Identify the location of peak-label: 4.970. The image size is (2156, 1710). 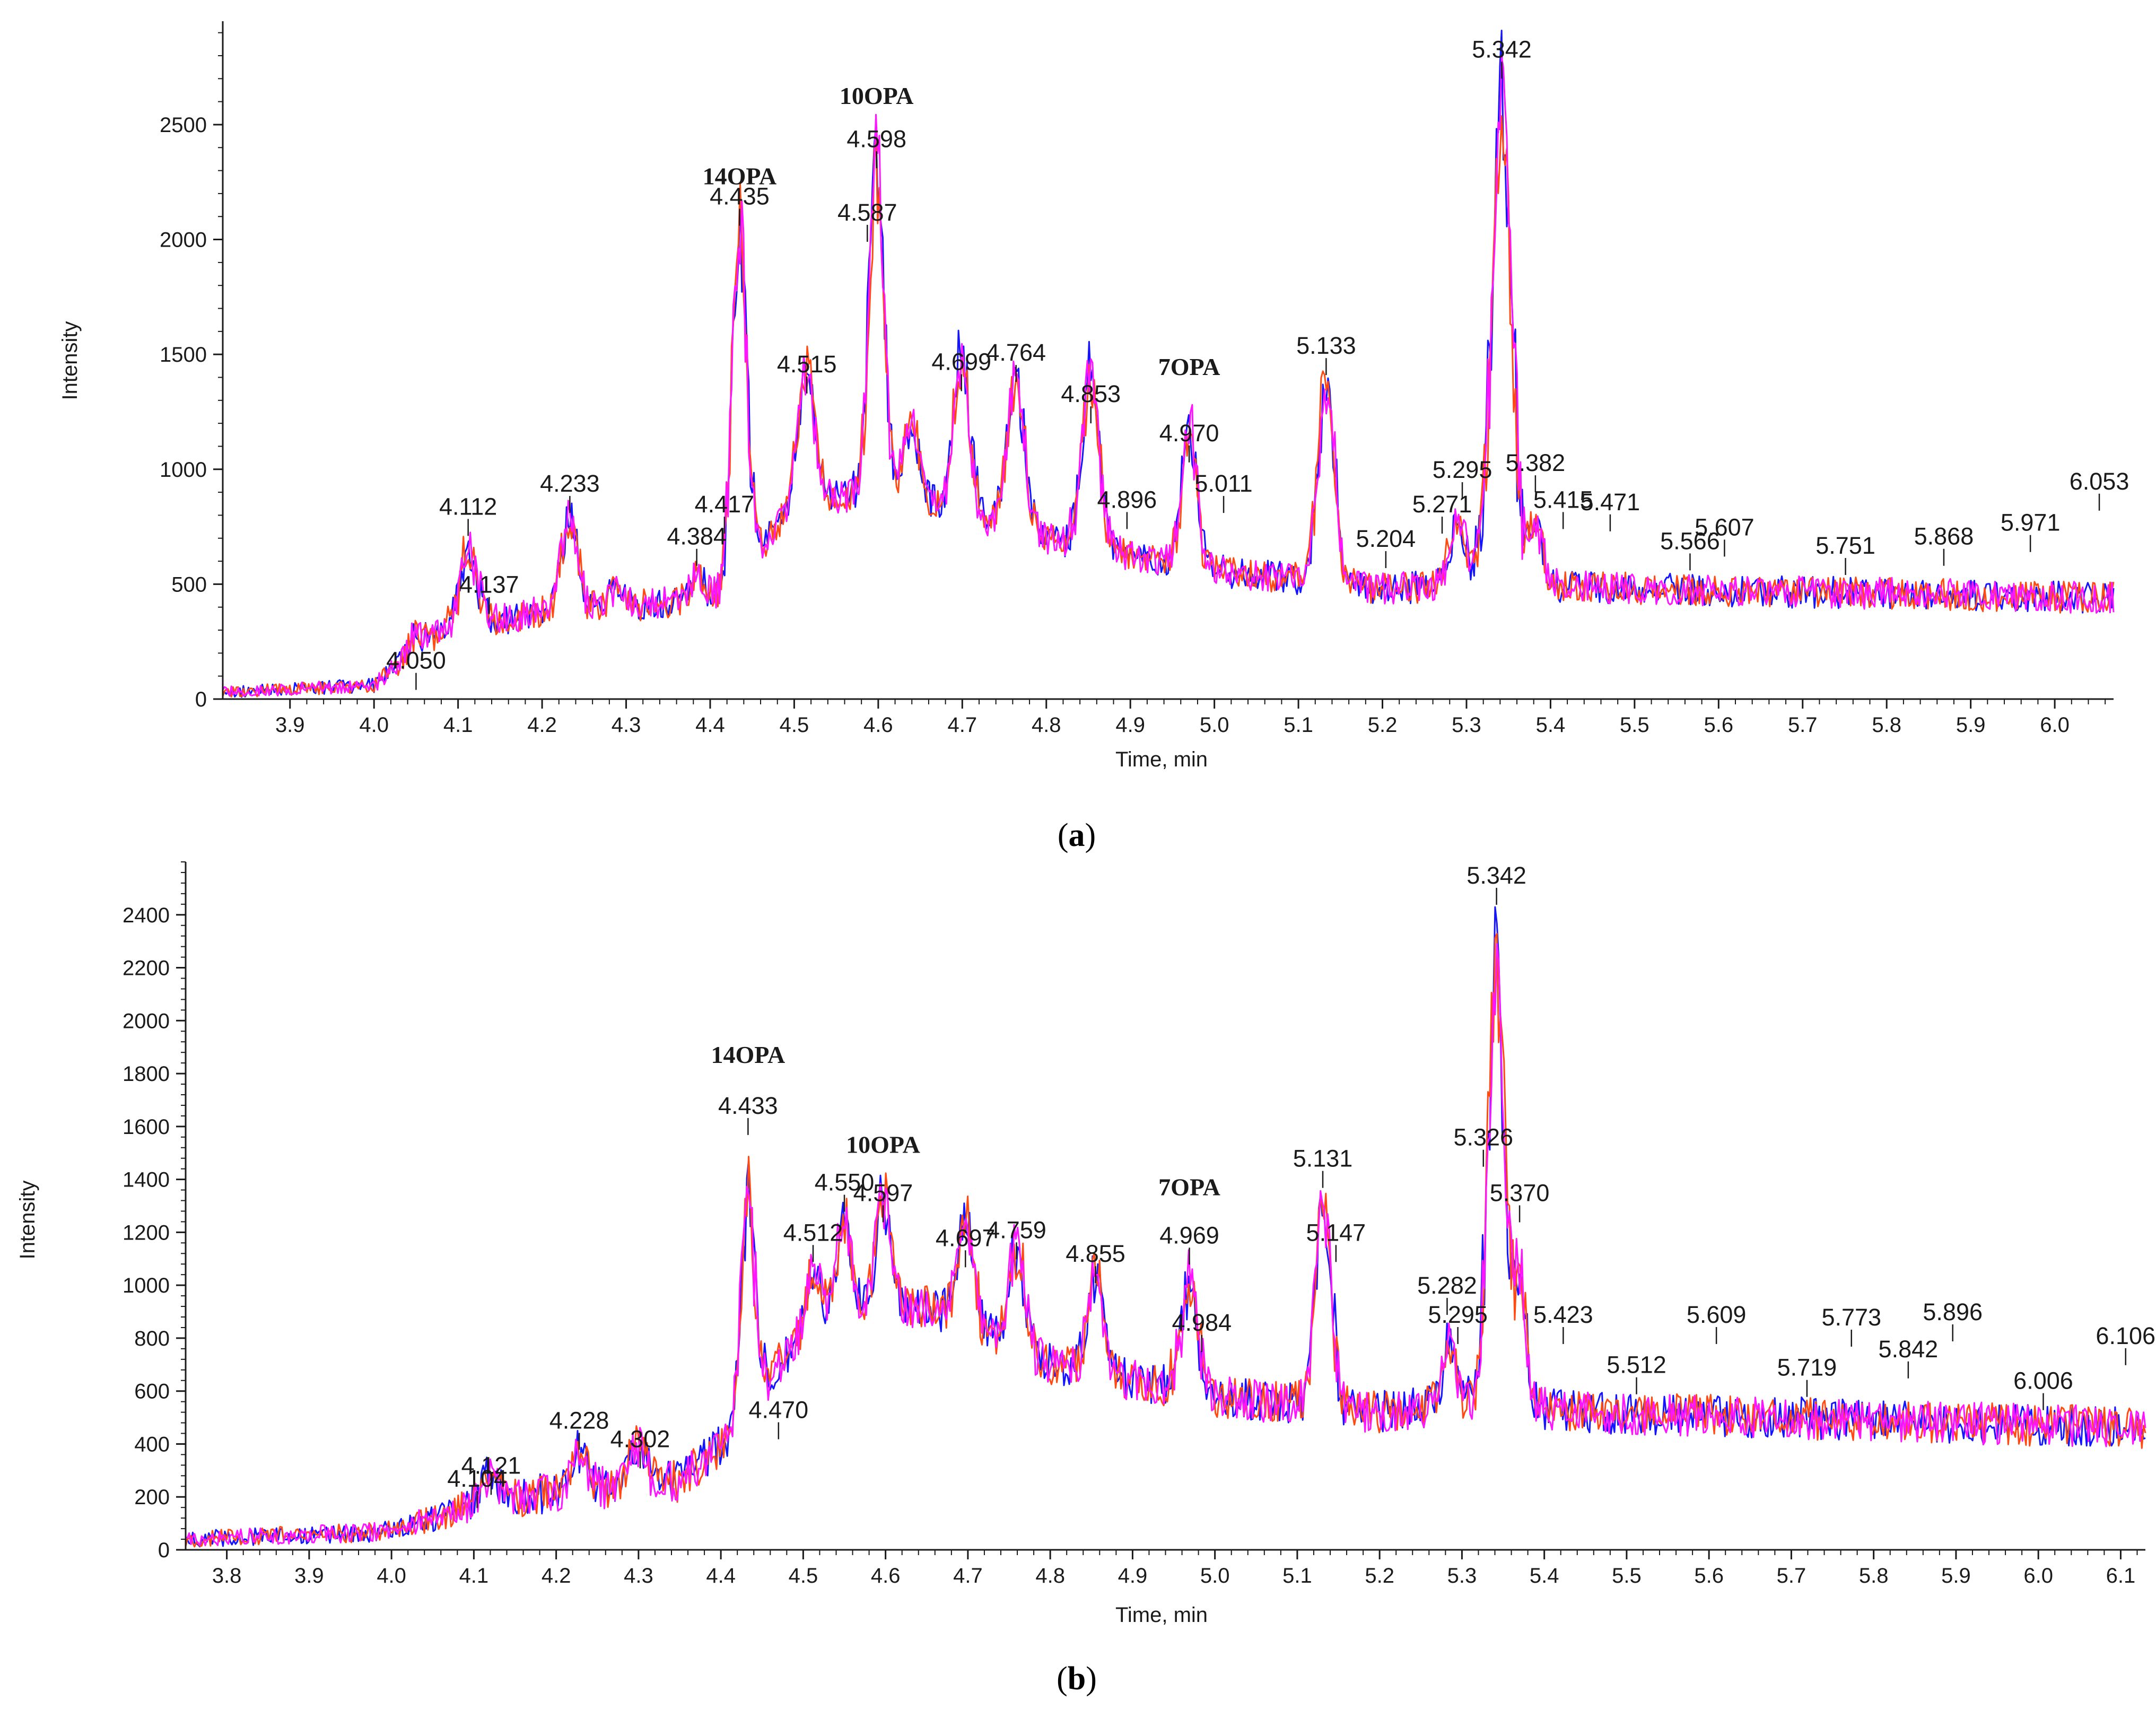
(1189, 433).